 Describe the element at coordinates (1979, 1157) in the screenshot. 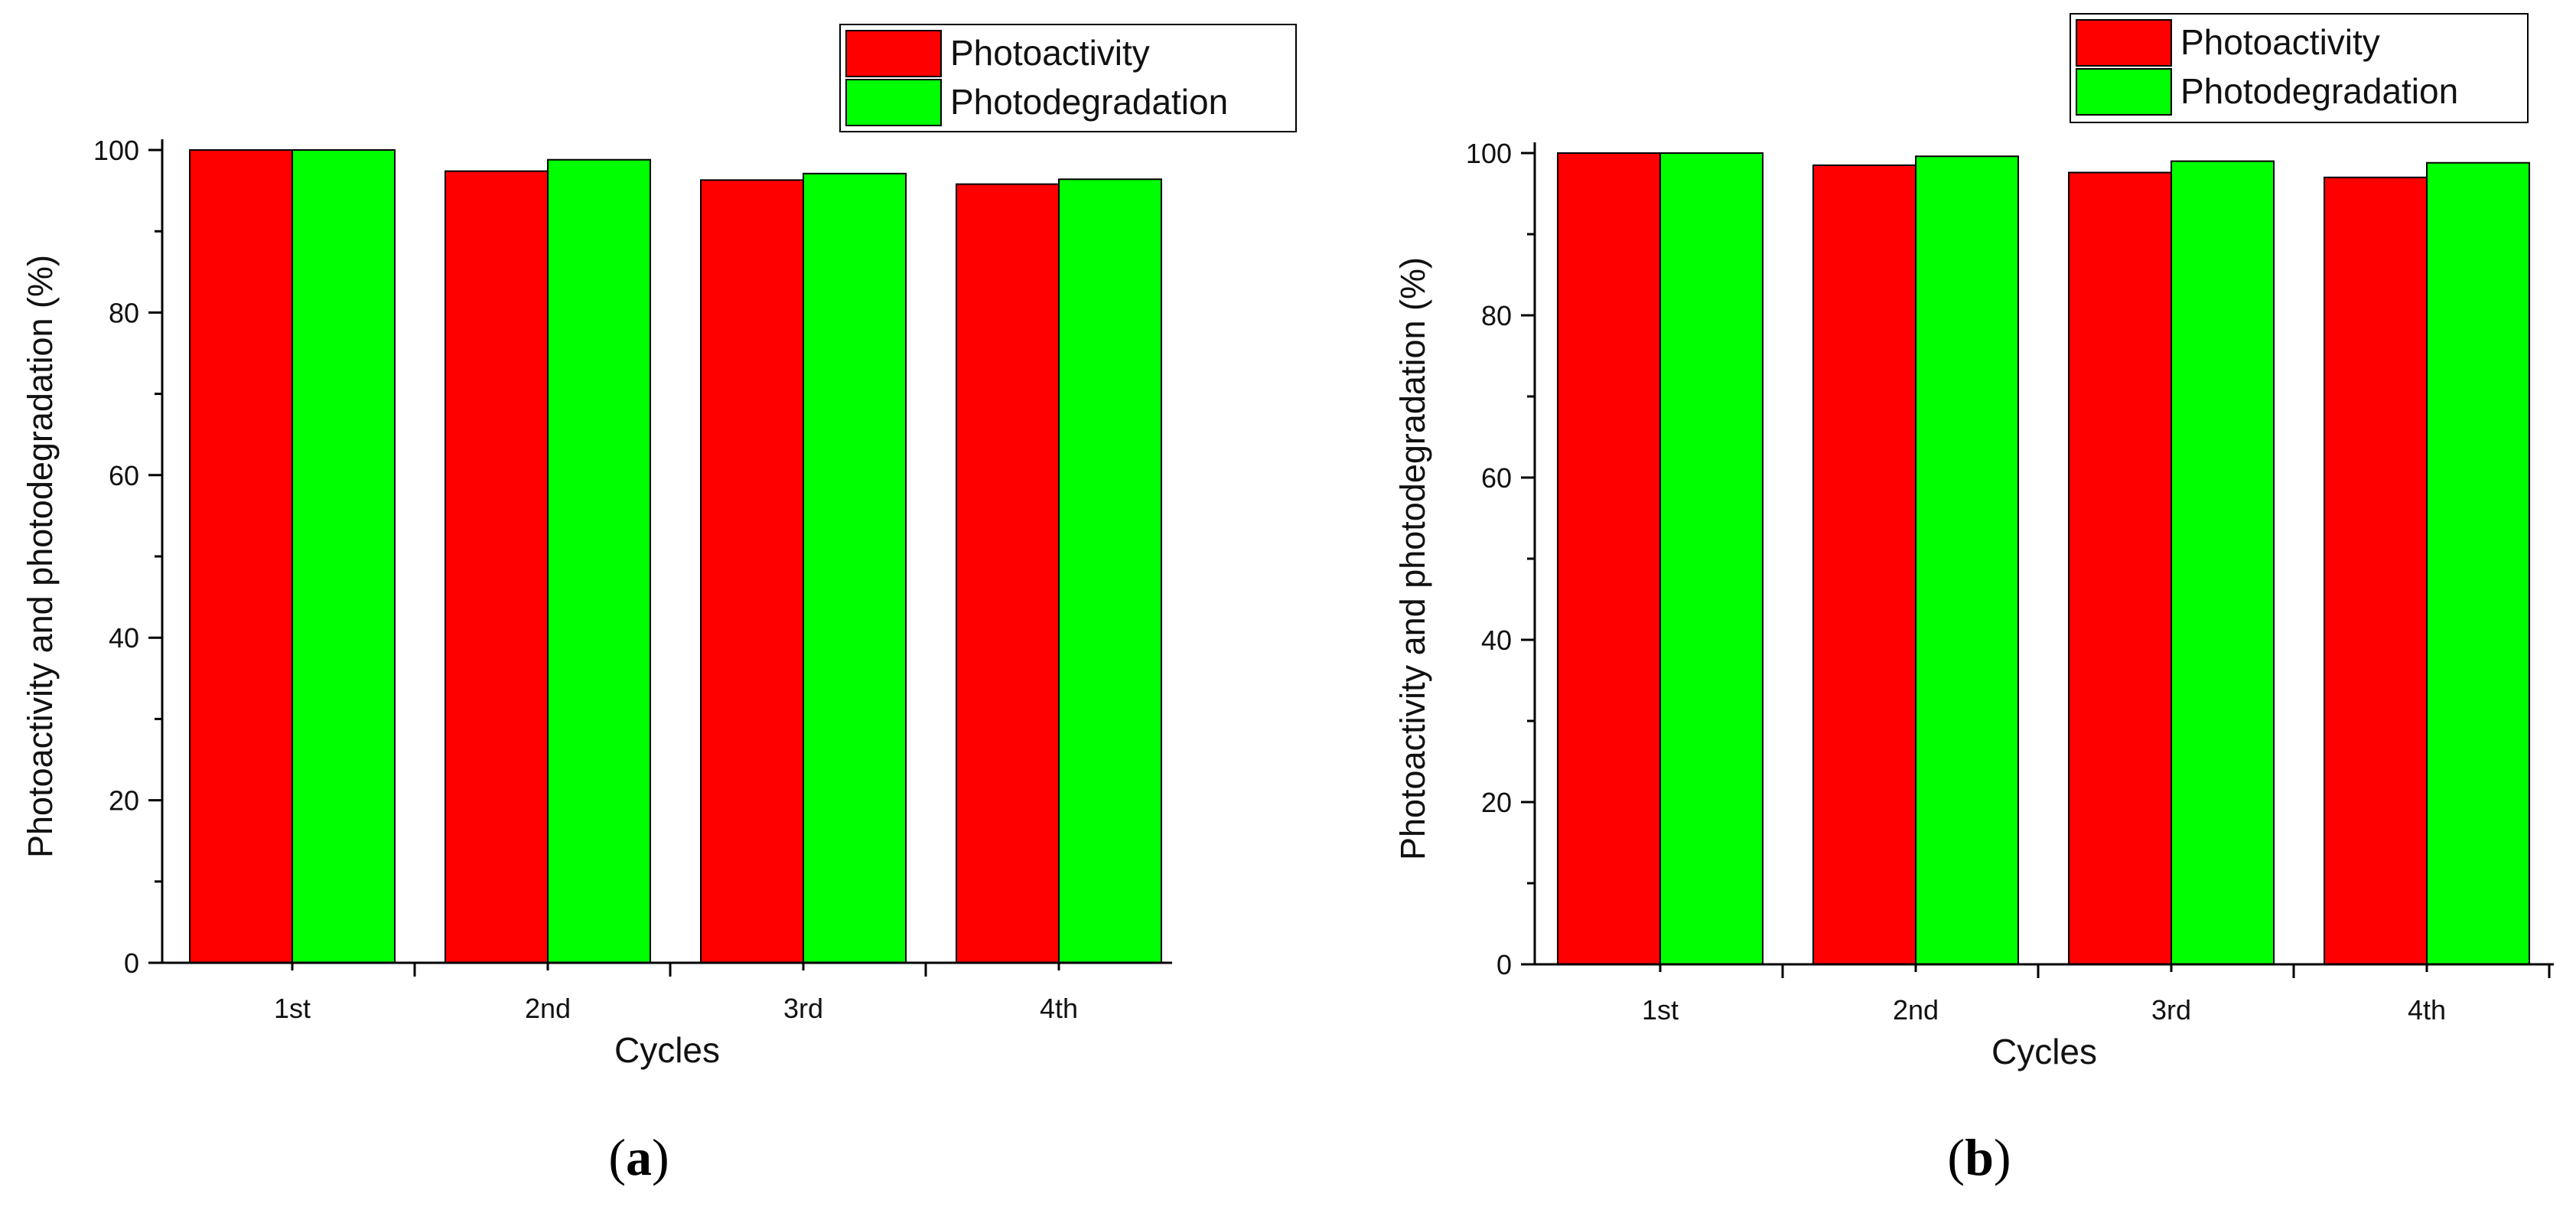

I see `panel-caption-b: (b)` at that location.